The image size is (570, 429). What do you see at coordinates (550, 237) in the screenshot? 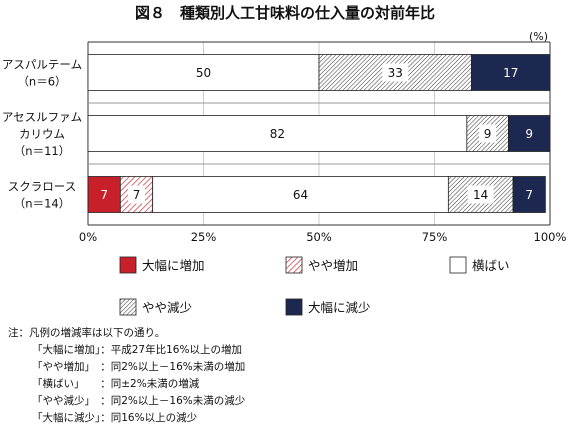
I see `x-tick-label: 100%` at bounding box center [550, 237].